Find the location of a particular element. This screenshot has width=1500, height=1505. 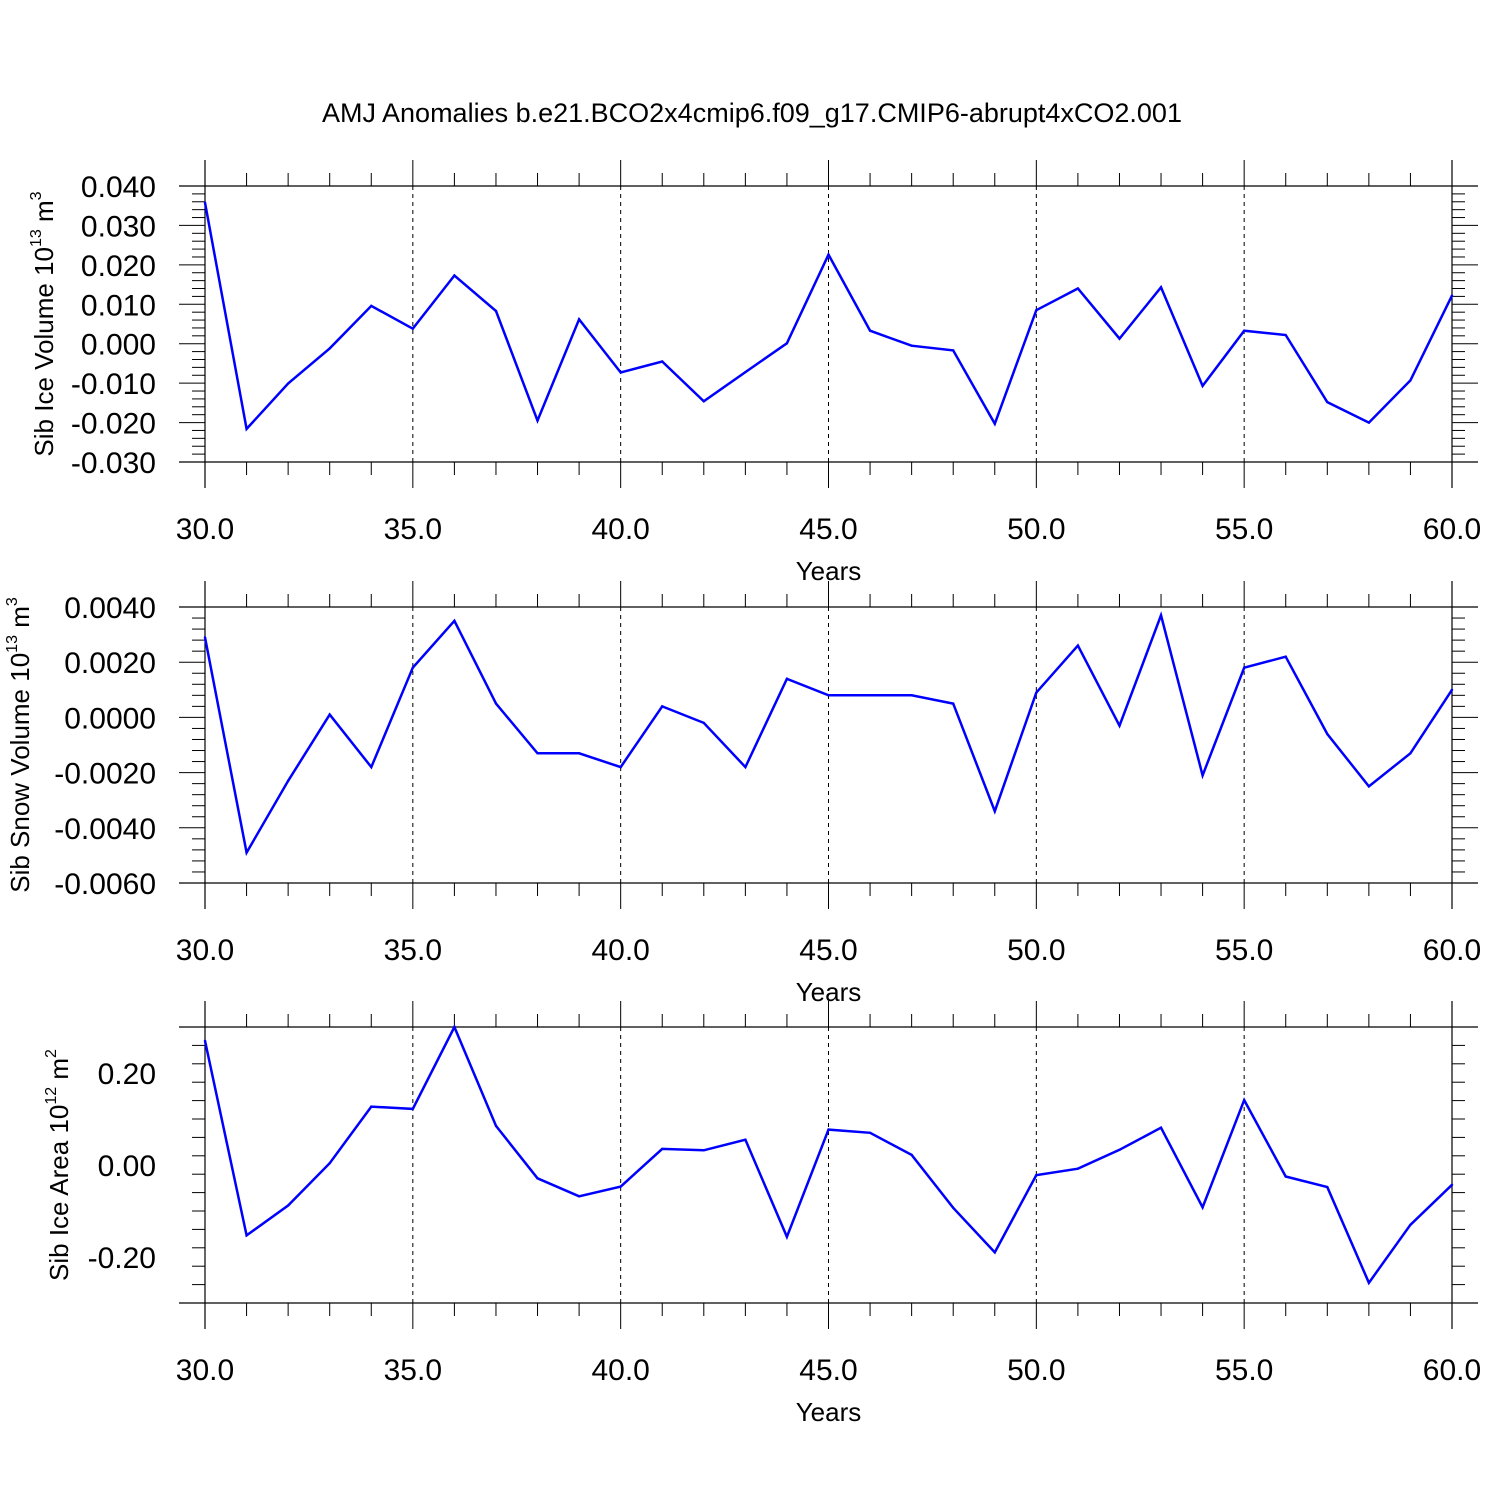

y-label-unit-exponent: 2 is located at coordinates (51, 1053).